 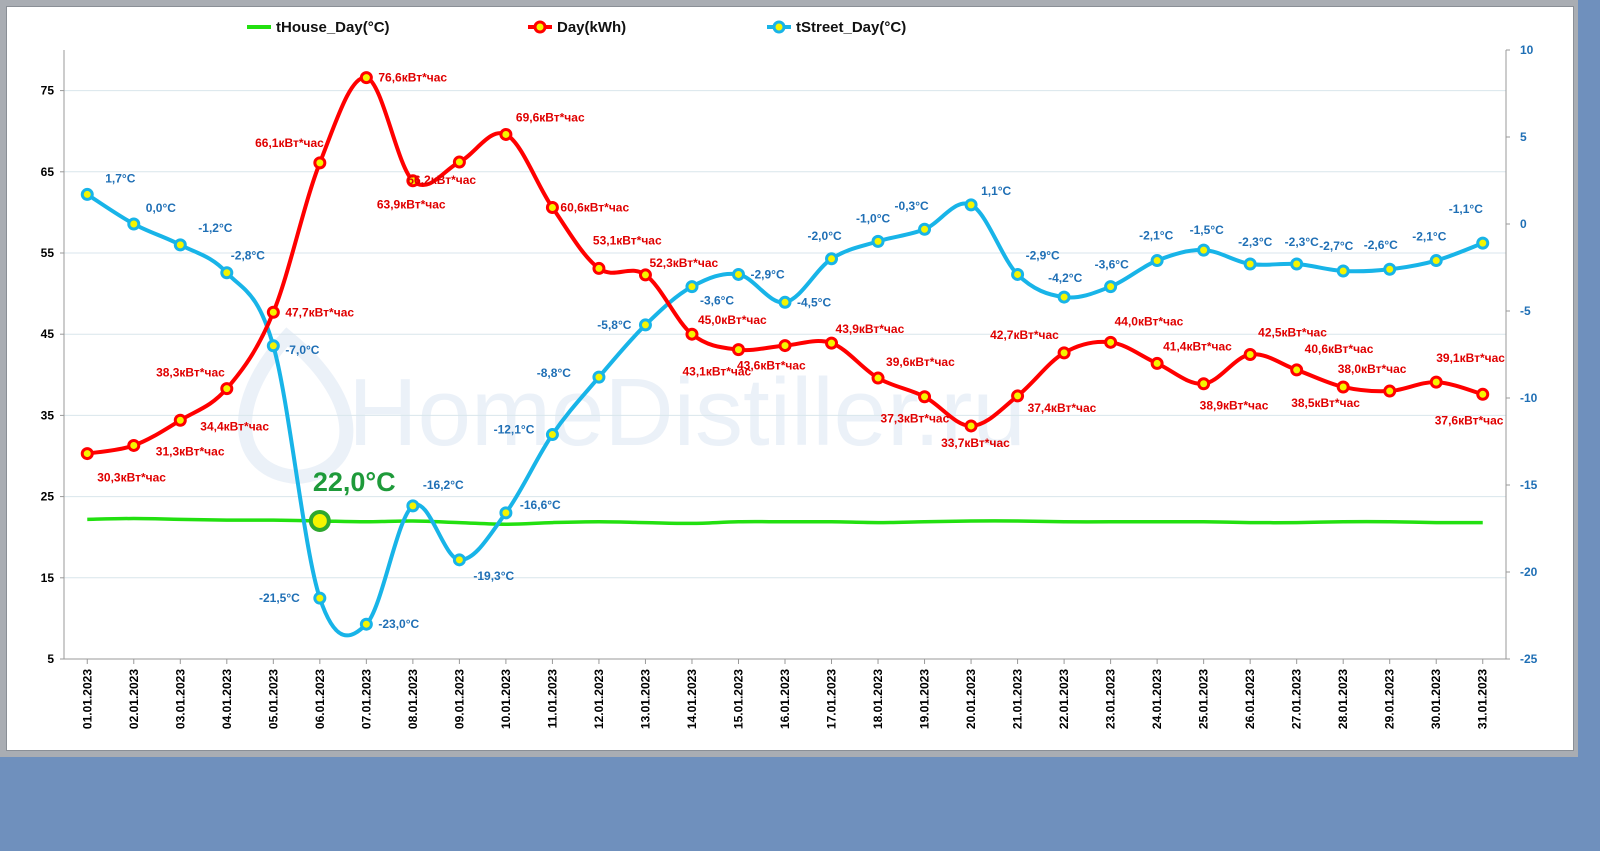 I want to click on x-axis-tick-label: 02.01.2023, so click(x=134, y=699).